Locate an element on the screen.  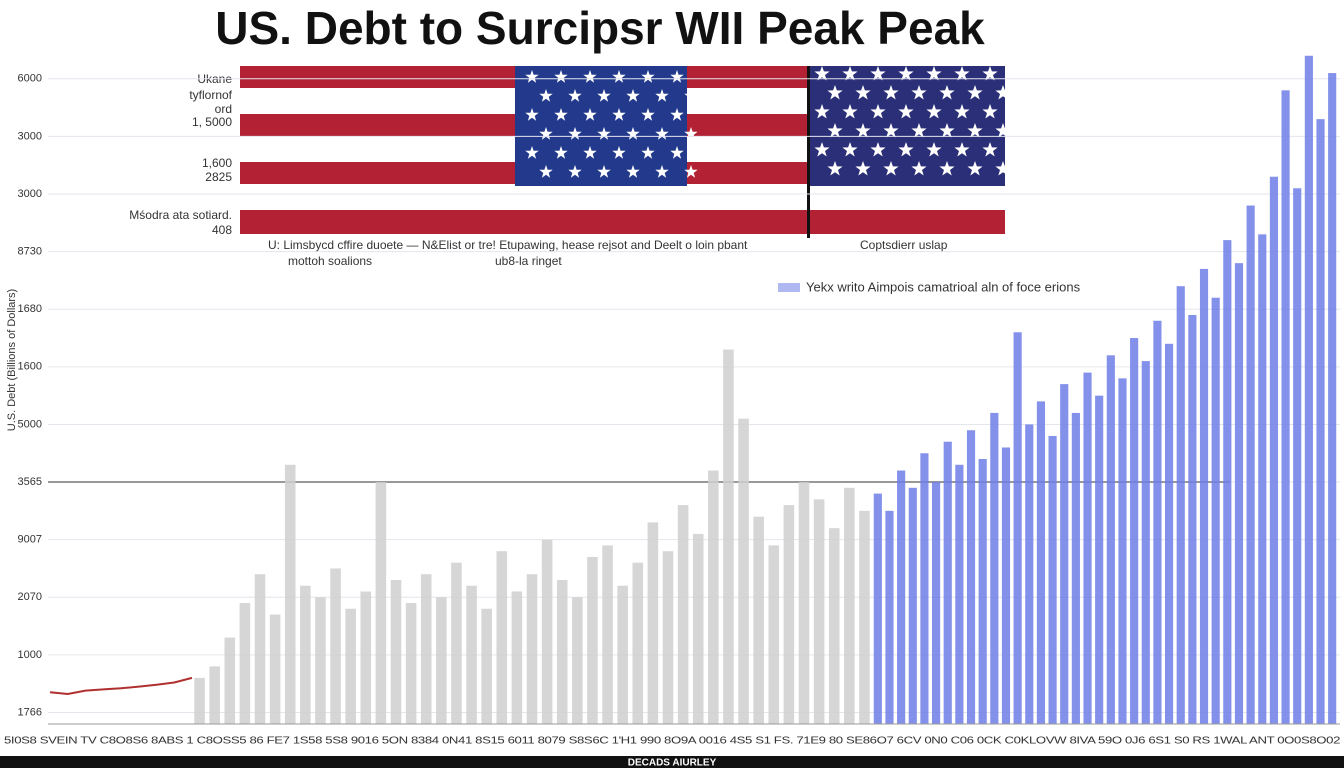
flag-text: 1, 5000 is located at coordinates (212, 122).